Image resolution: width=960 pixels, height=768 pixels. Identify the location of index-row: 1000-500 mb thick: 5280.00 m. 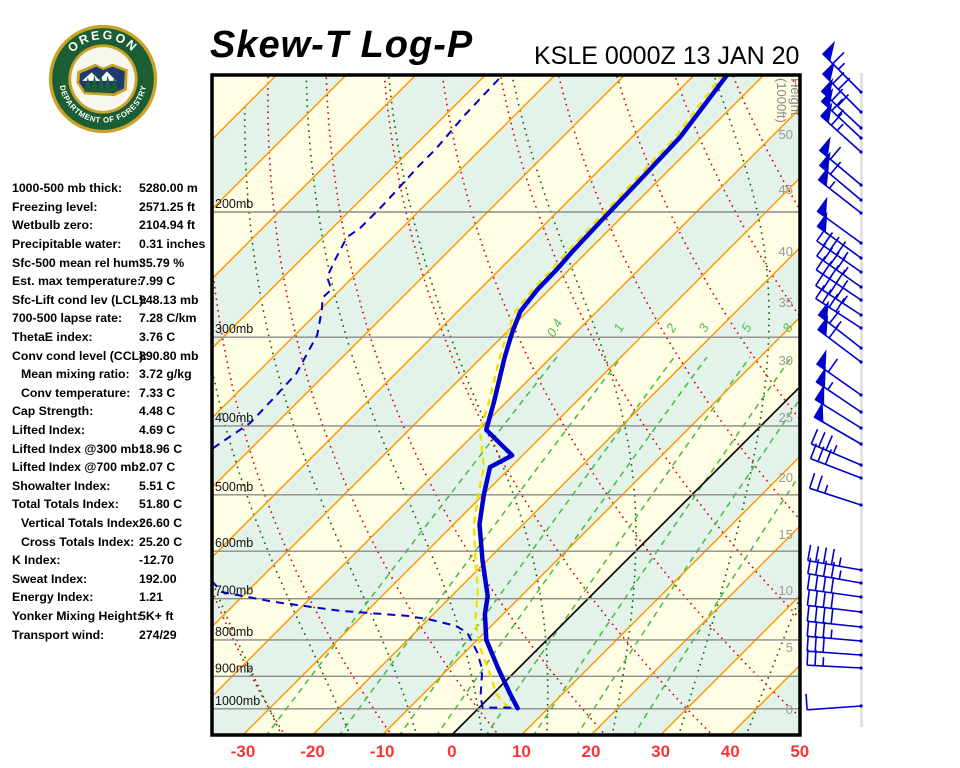
(111, 188).